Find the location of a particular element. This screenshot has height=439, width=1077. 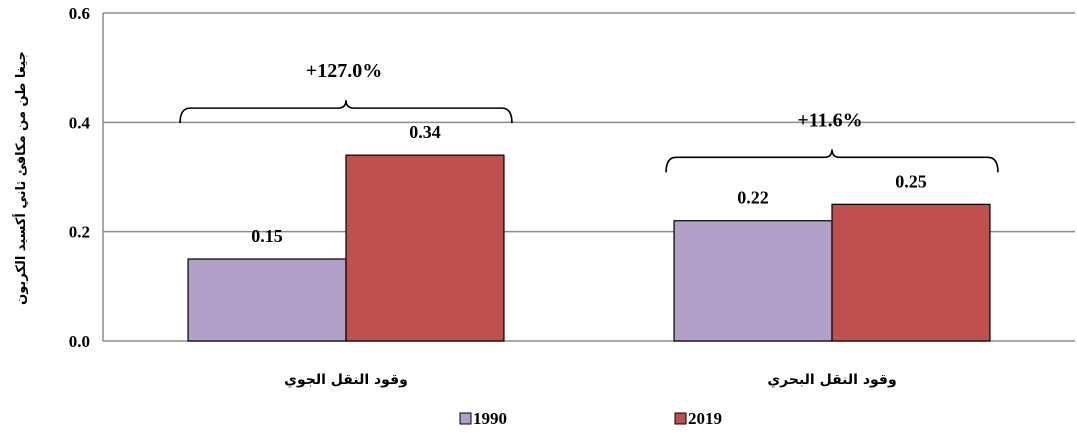

y-tick-label: 0.6 is located at coordinates (79, 13).